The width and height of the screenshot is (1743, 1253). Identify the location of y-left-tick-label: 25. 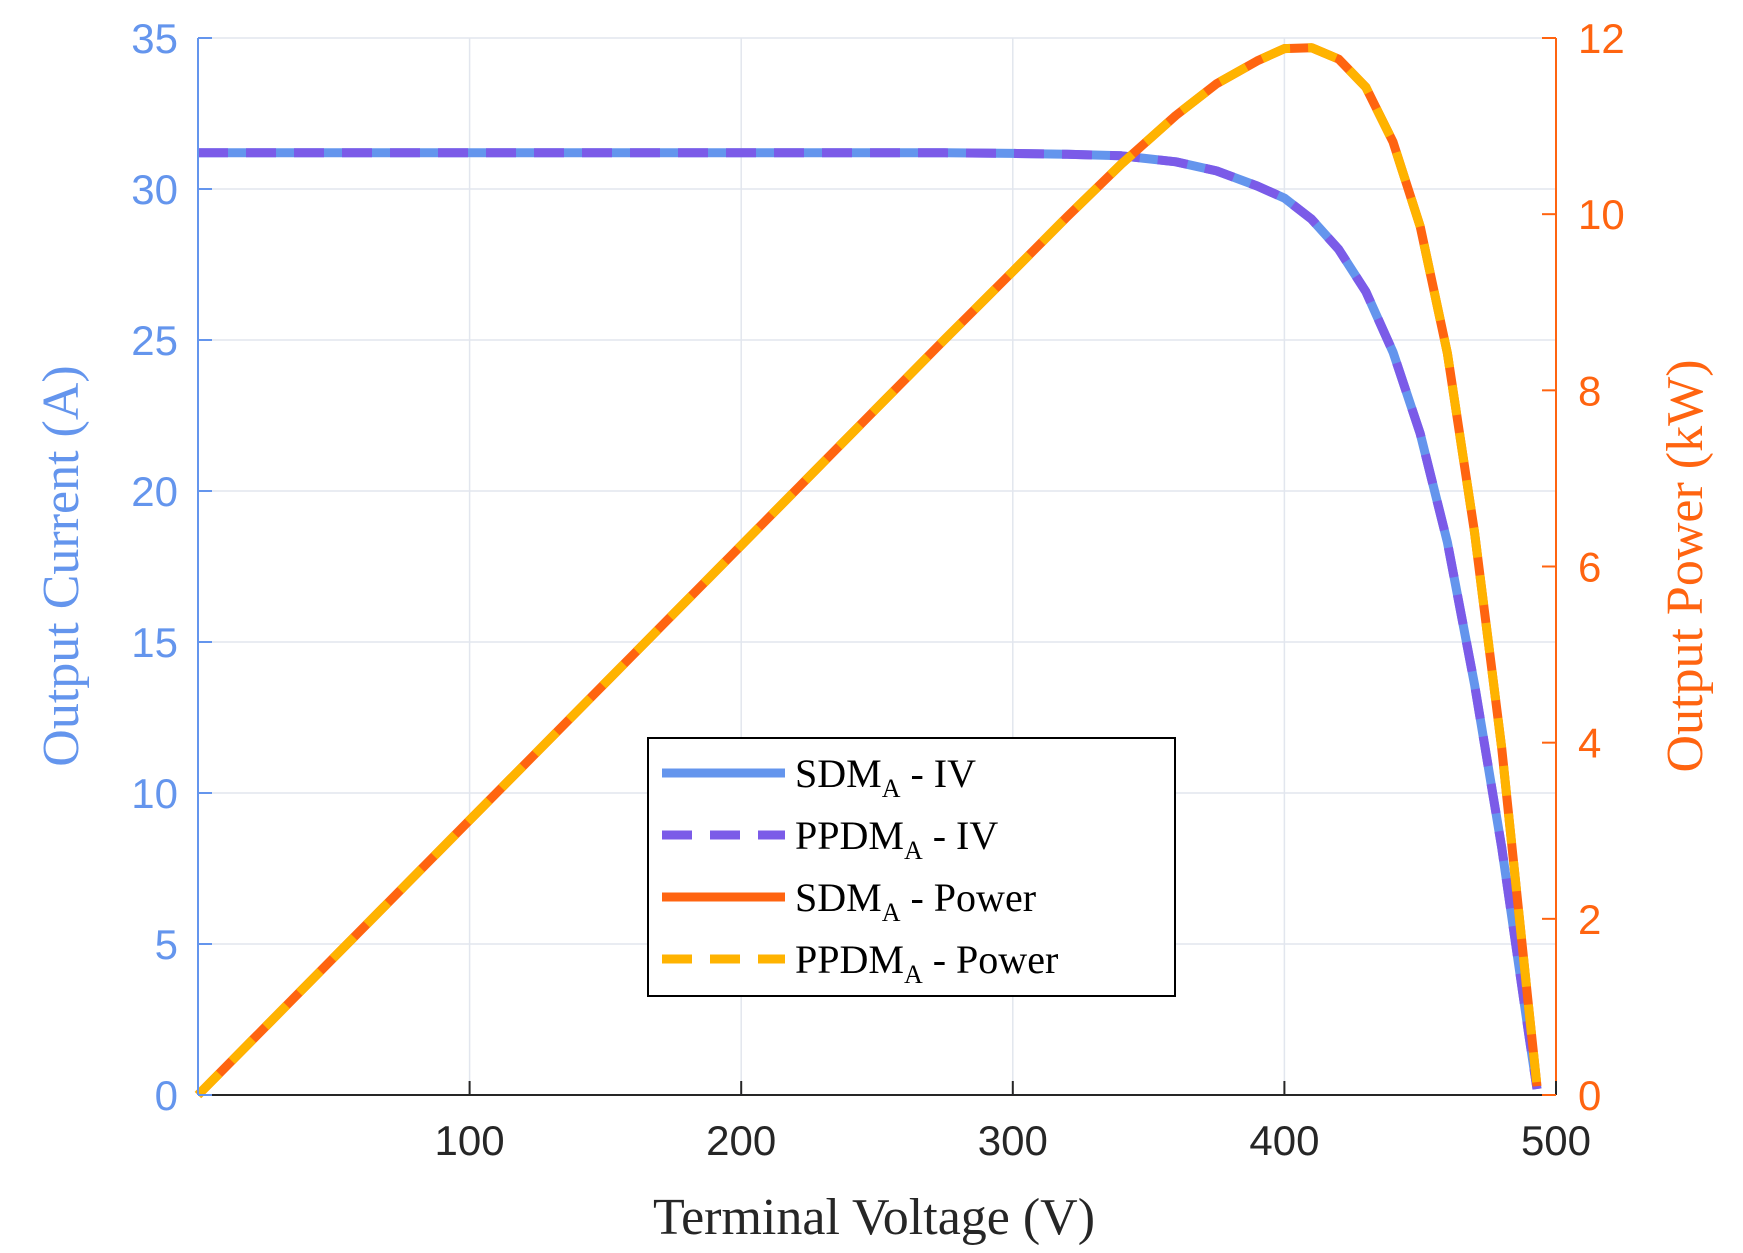
(154, 340).